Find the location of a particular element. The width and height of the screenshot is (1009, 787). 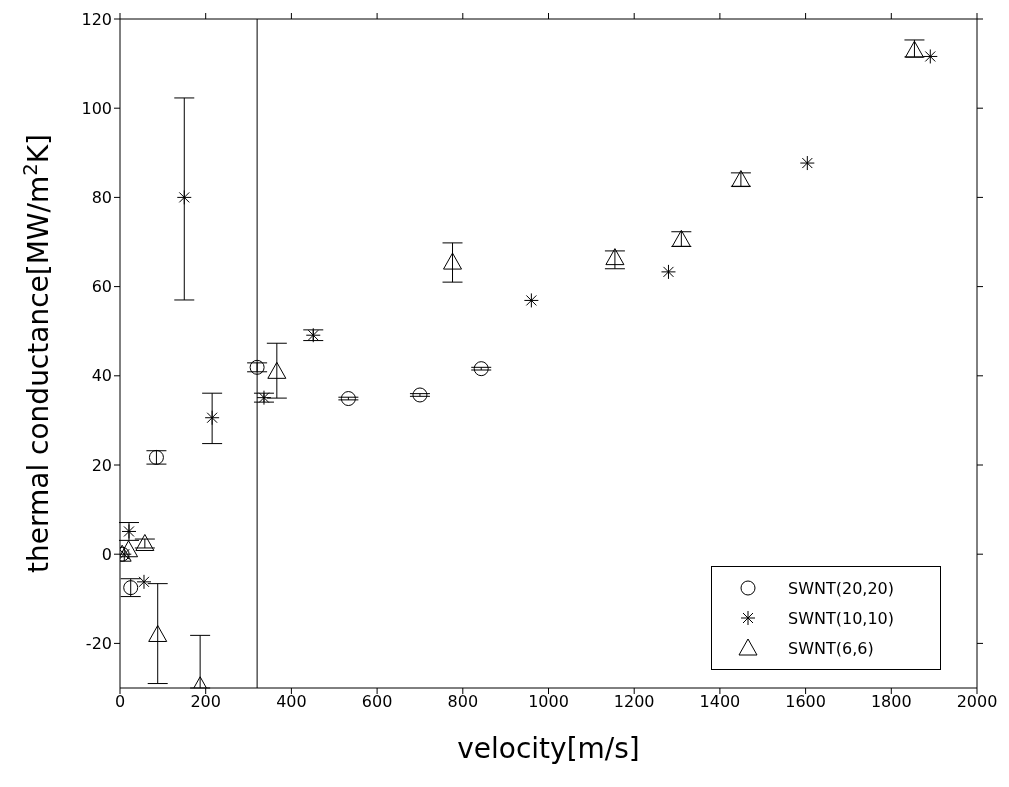

legend-label: SWNT(6,6) is located at coordinates (830, 648).